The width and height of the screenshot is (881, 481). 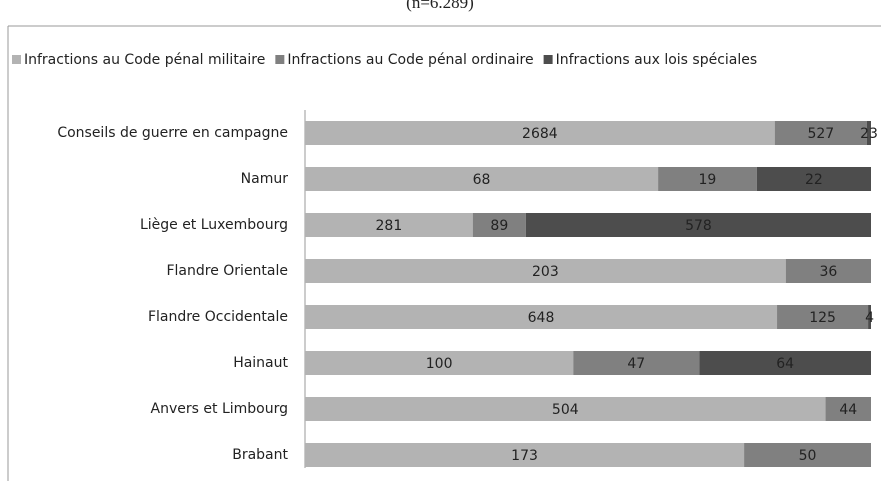 I want to click on data-label: 23, so click(x=869, y=134).